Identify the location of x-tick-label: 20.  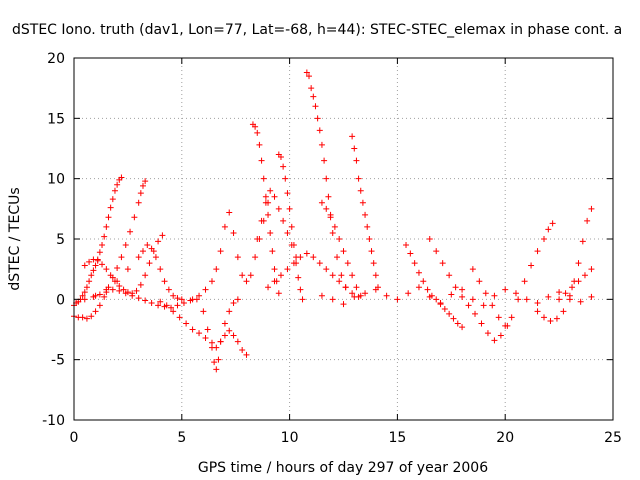
(505, 438).